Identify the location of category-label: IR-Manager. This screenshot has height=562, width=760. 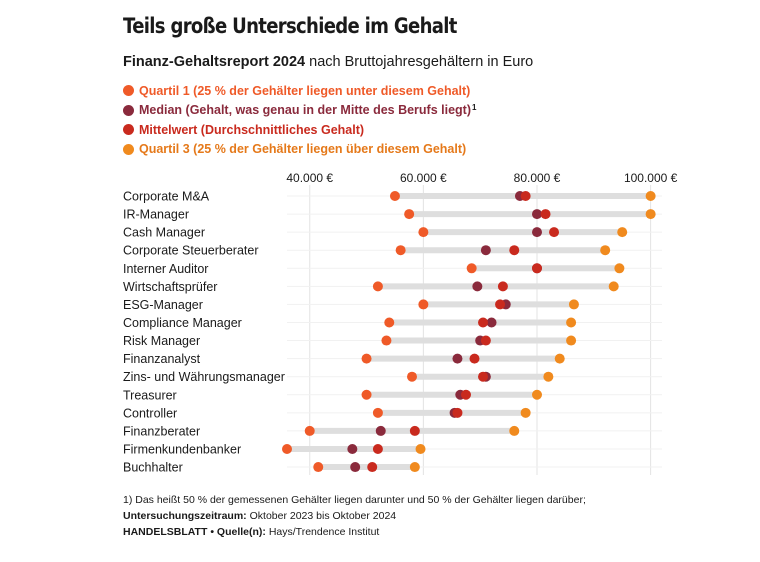
(156, 215).